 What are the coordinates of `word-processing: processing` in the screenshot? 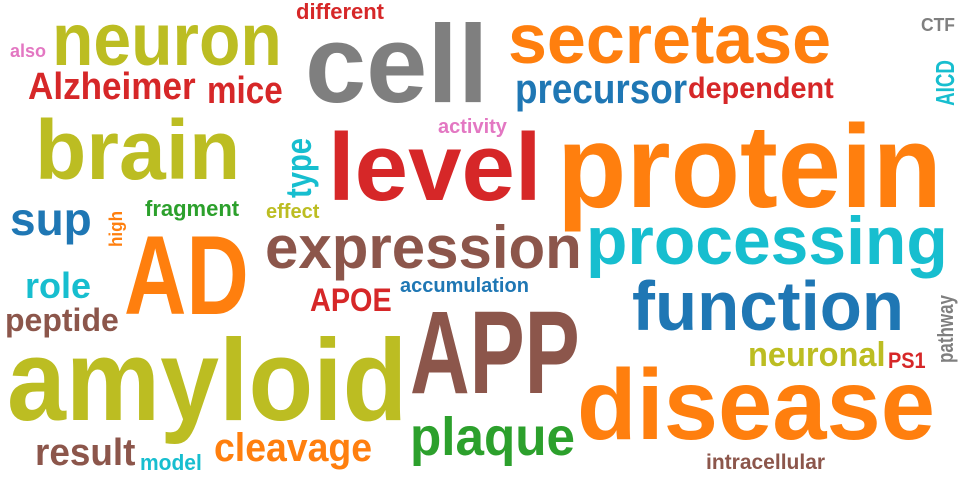 It's located at (767, 241).